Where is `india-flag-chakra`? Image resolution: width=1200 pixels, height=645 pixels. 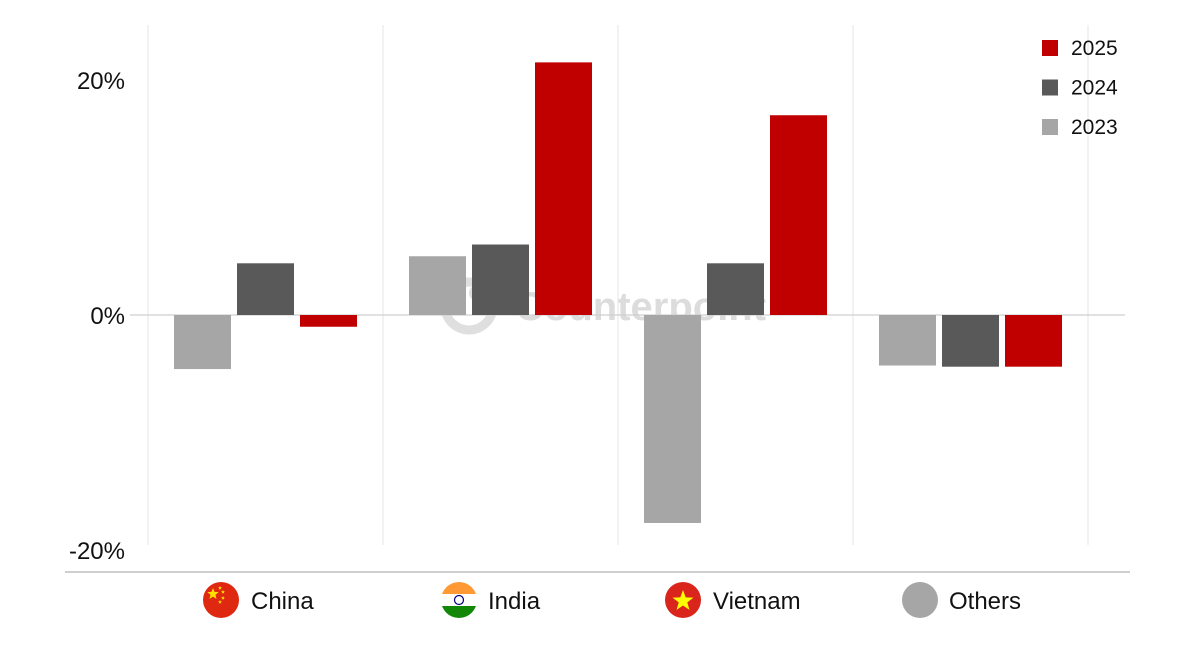 india-flag-chakra is located at coordinates (459, 600).